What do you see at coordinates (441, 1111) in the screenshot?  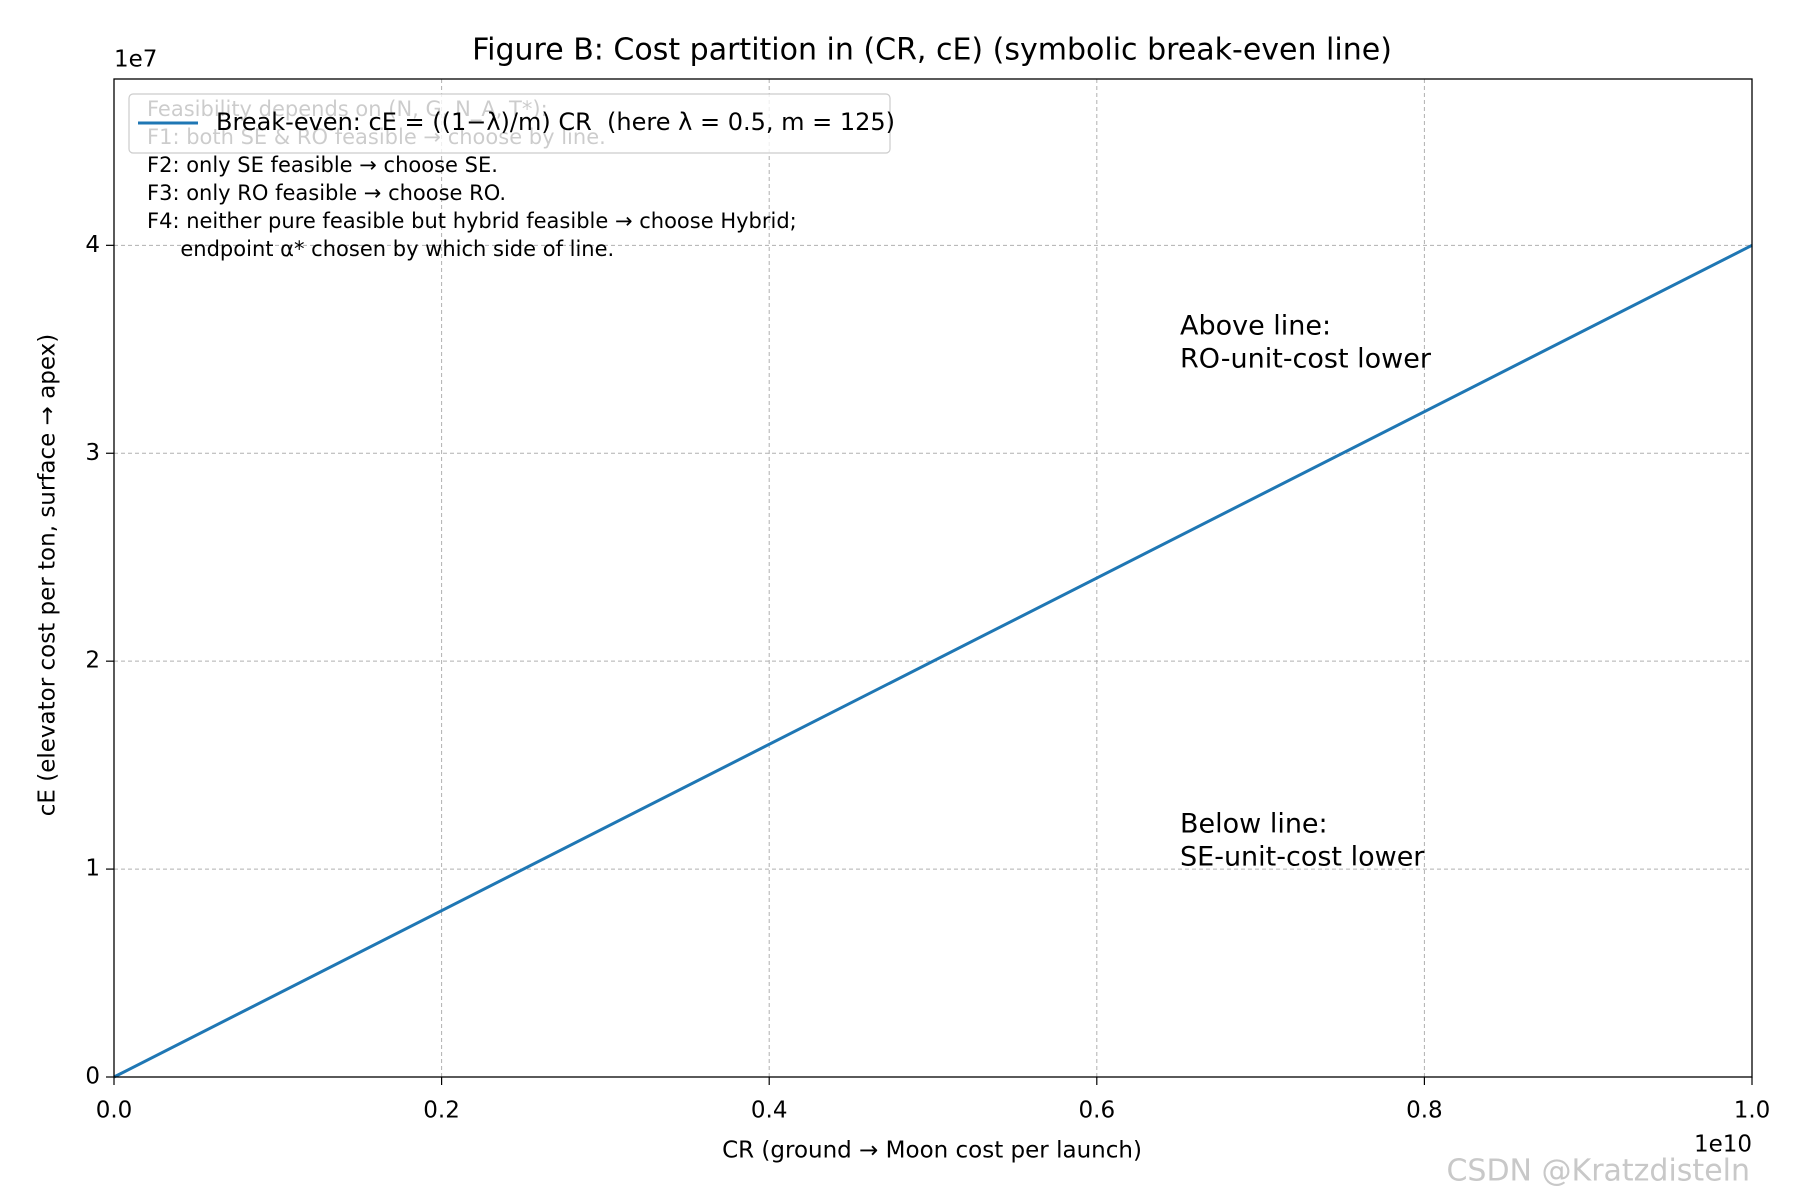 I see `x-tick-label: 0.2` at bounding box center [441, 1111].